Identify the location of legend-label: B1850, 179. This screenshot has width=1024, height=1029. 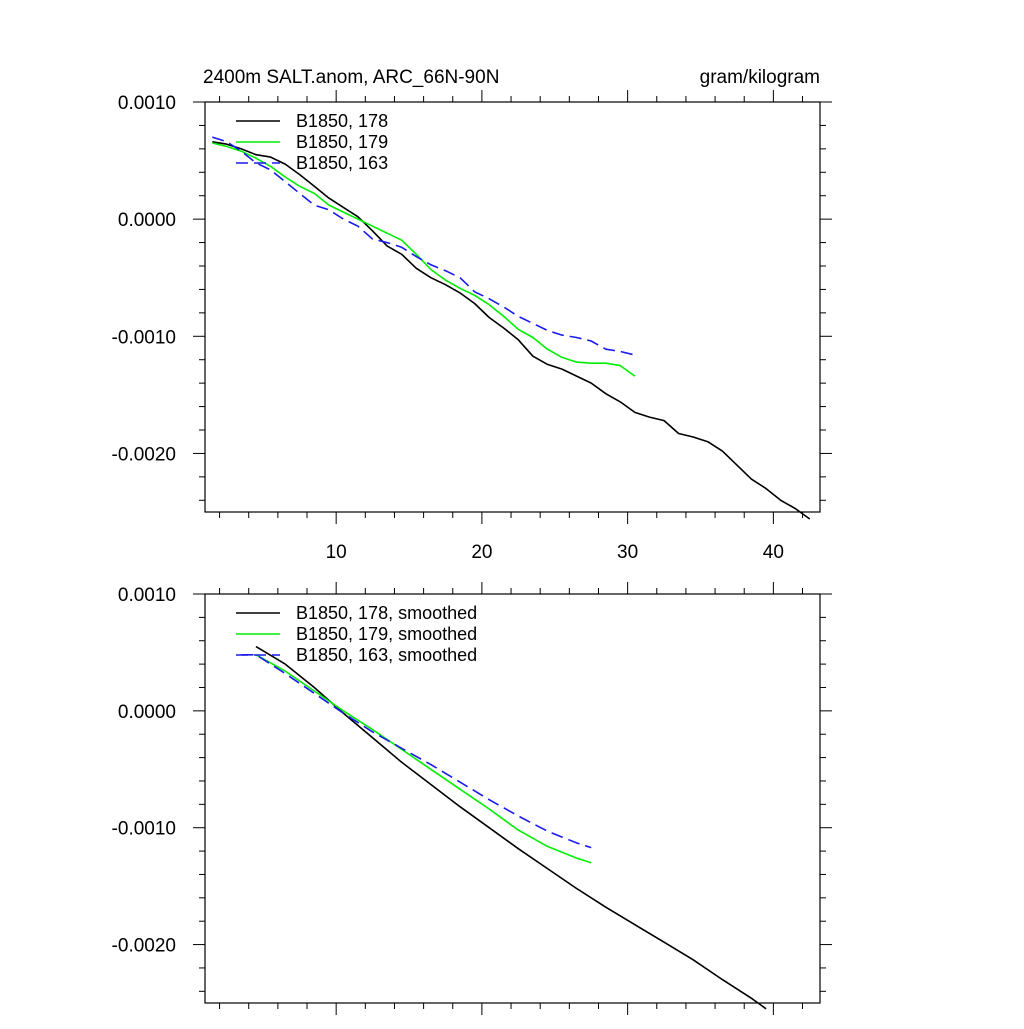
(342, 142).